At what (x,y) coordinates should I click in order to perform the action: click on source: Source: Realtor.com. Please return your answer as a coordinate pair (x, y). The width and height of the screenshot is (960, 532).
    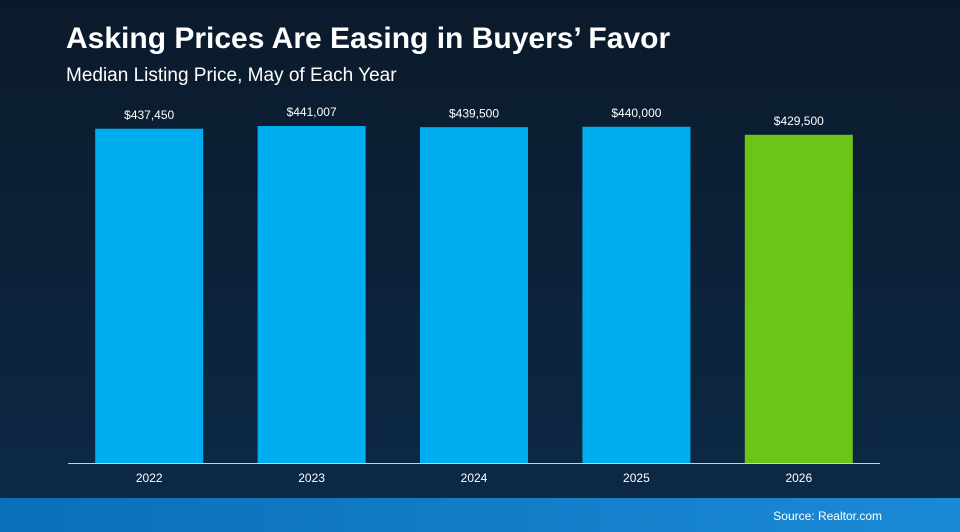
    Looking at the image, I should click on (827, 516).